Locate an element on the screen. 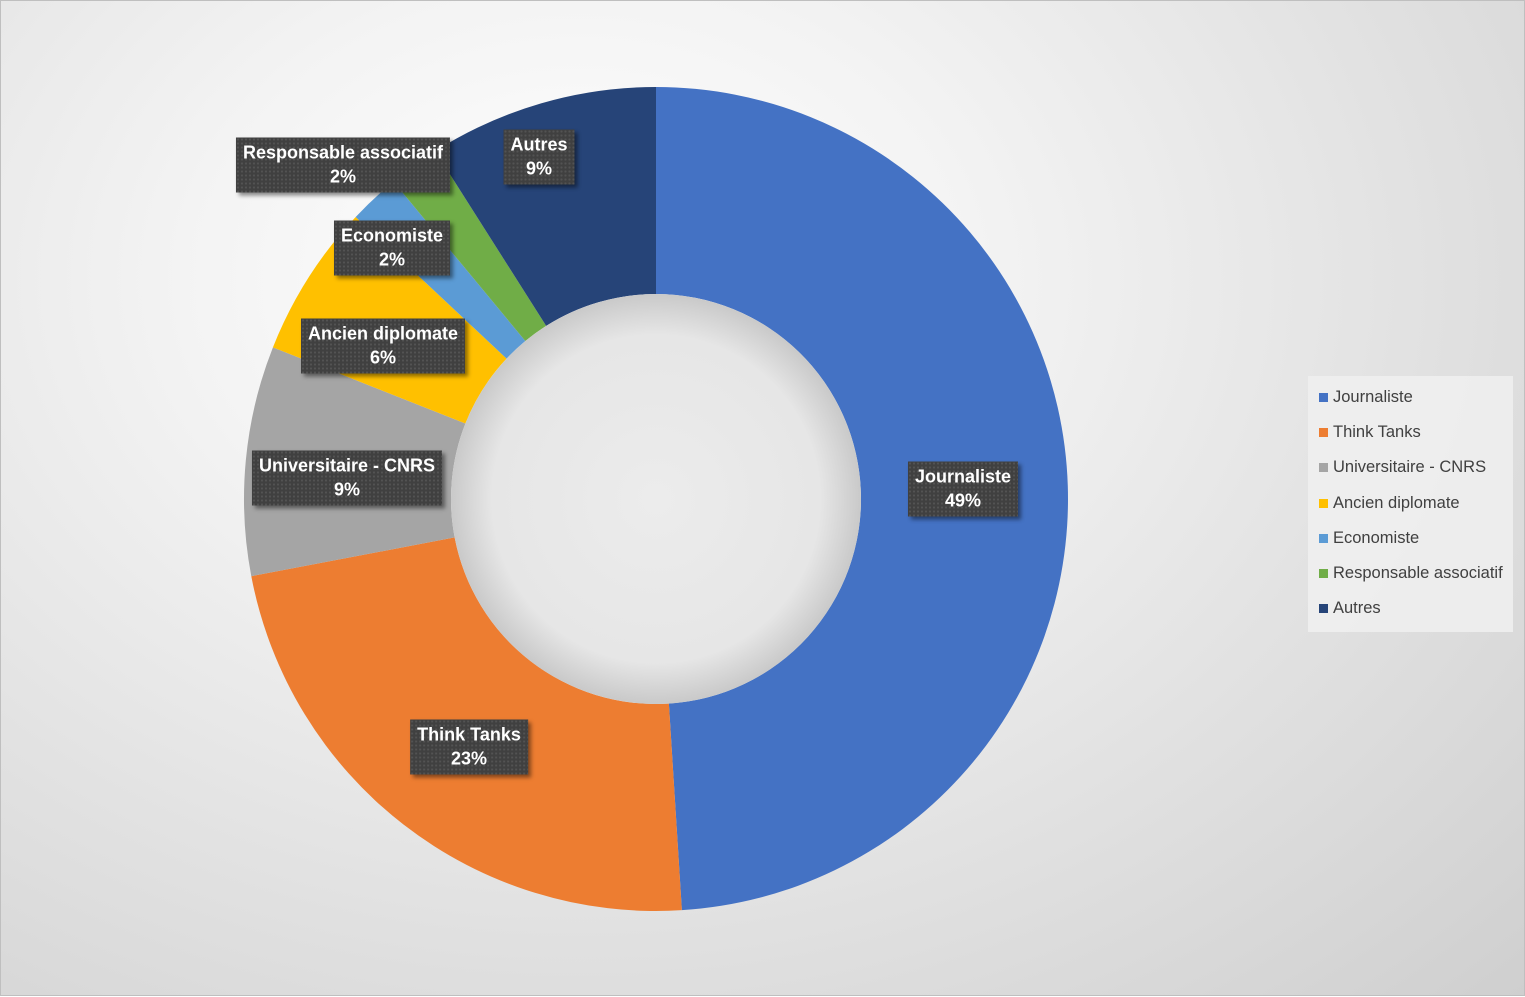  data-label-ancien-diplomate: Ancien diplomate 6% is located at coordinates (383, 346).